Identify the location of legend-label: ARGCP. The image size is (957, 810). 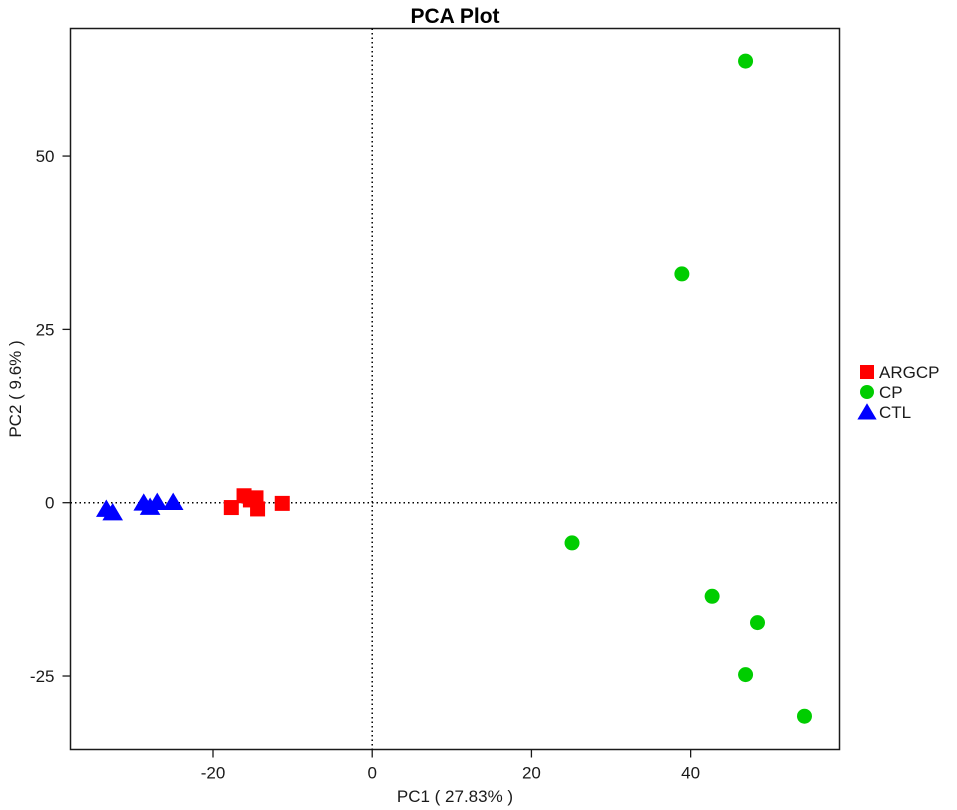
(909, 372).